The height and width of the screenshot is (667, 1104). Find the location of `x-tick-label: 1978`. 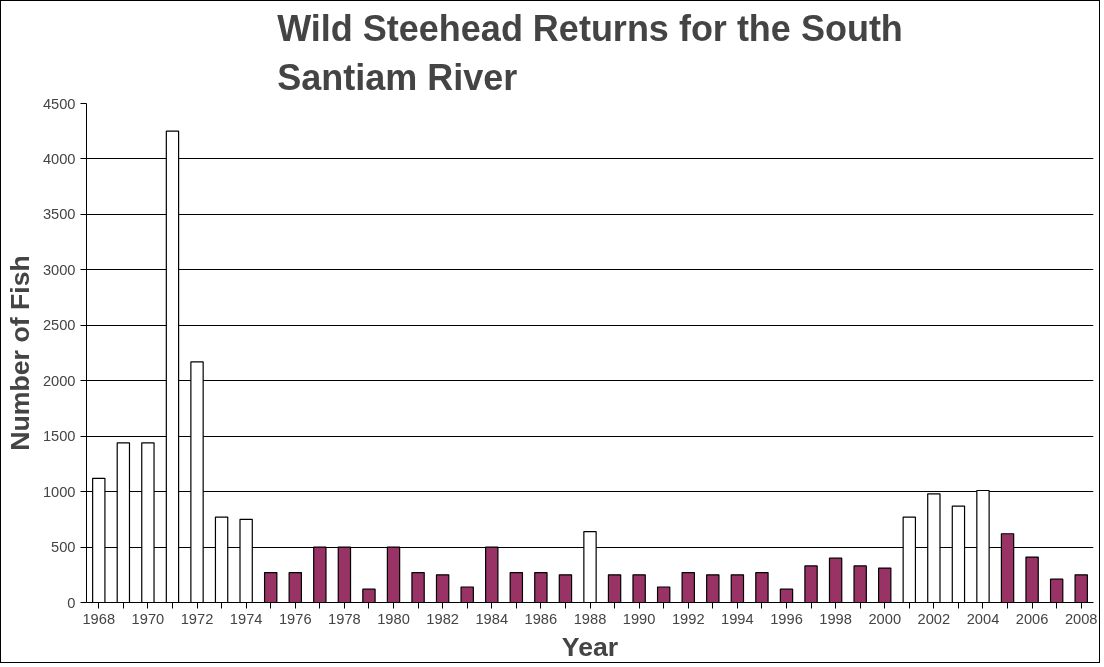

x-tick-label: 1978 is located at coordinates (344, 618).